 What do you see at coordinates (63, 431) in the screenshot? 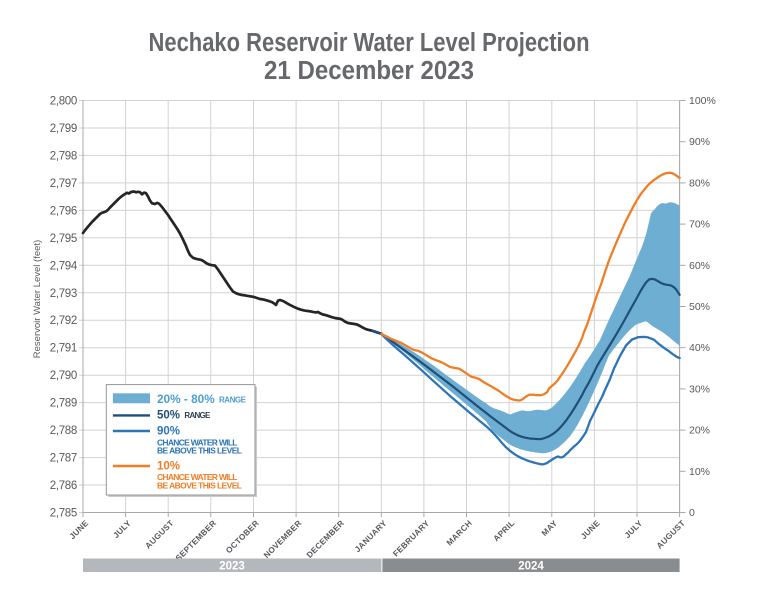
I see `svg-text: 2,788` at bounding box center [63, 431].